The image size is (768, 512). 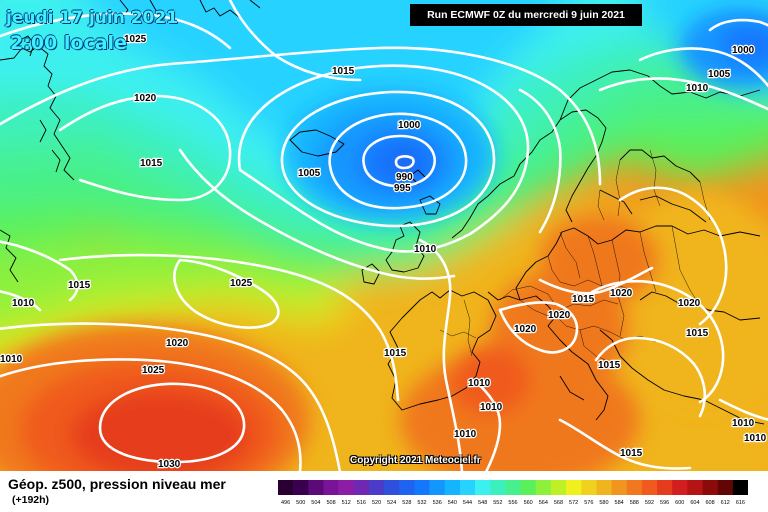 What do you see at coordinates (467, 503) in the screenshot?
I see `scale-tick-label: 544` at bounding box center [467, 503].